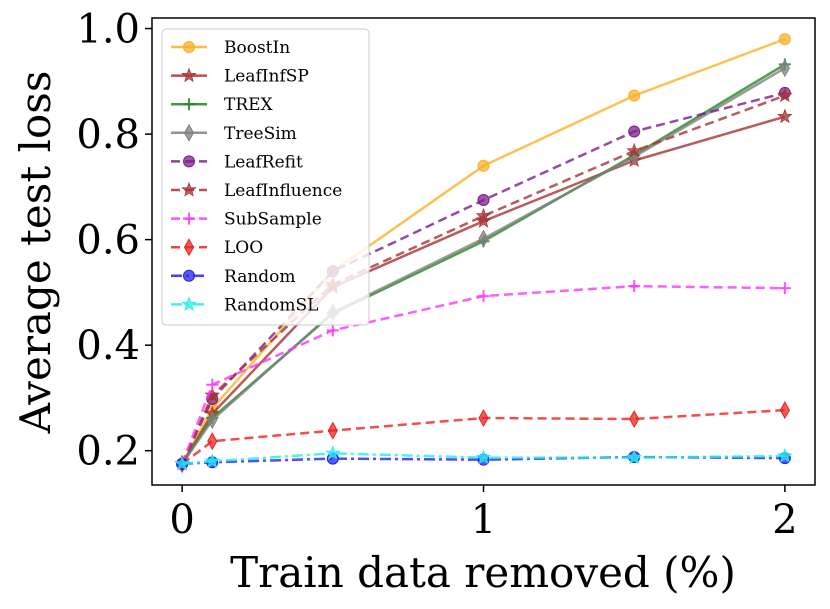 Image resolution: width=830 pixels, height=609 pixels. I want to click on y-tick-label: 0.6, so click(108, 241).